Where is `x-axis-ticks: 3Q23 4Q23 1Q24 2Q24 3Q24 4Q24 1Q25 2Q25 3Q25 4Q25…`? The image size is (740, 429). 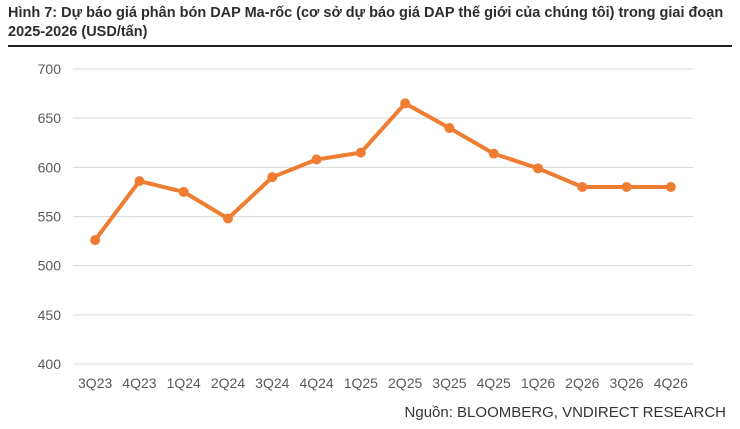 x-axis-ticks: 3Q23 4Q23 1Q24 2Q24 3Q24 4Q24 1Q25 2Q25 3Q25 4Q25… is located at coordinates (383, 383).